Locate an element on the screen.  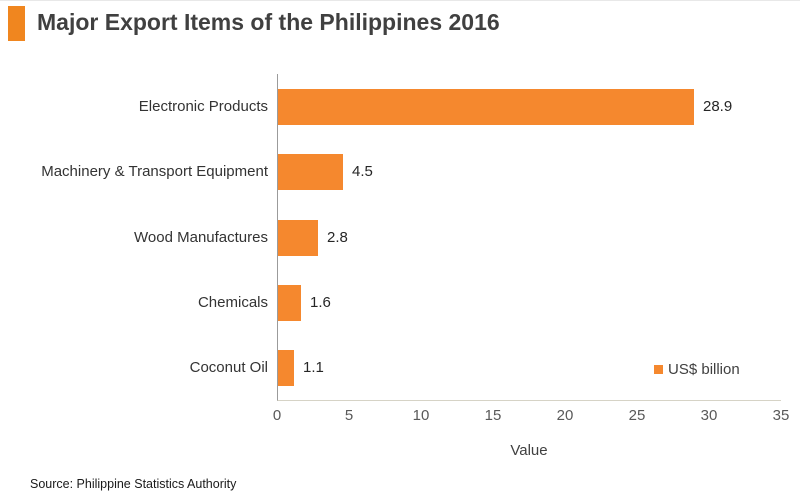
category-label: Chemicals is located at coordinates (232, 302).